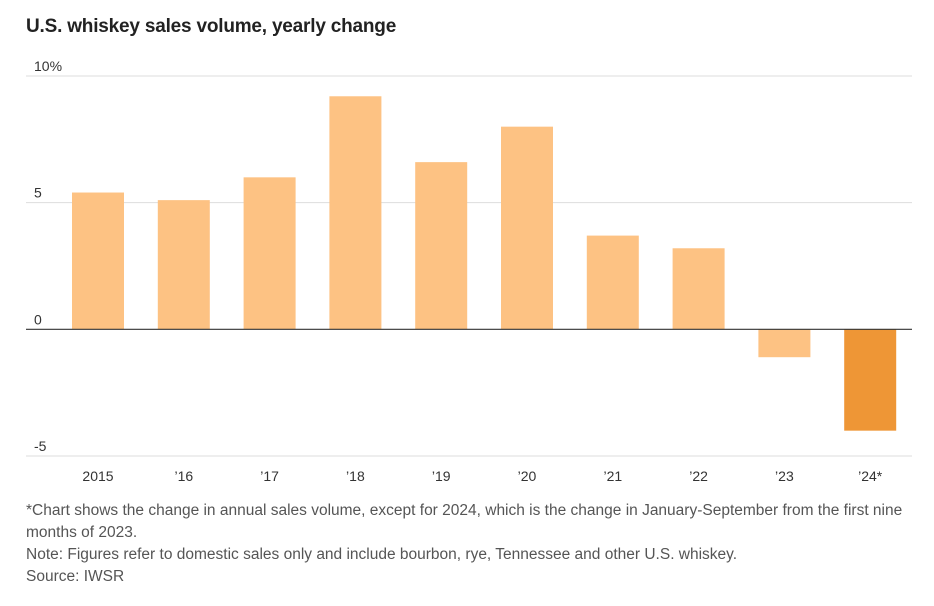  What do you see at coordinates (38, 319) in the screenshot?
I see `y-tick-label: 0` at bounding box center [38, 319].